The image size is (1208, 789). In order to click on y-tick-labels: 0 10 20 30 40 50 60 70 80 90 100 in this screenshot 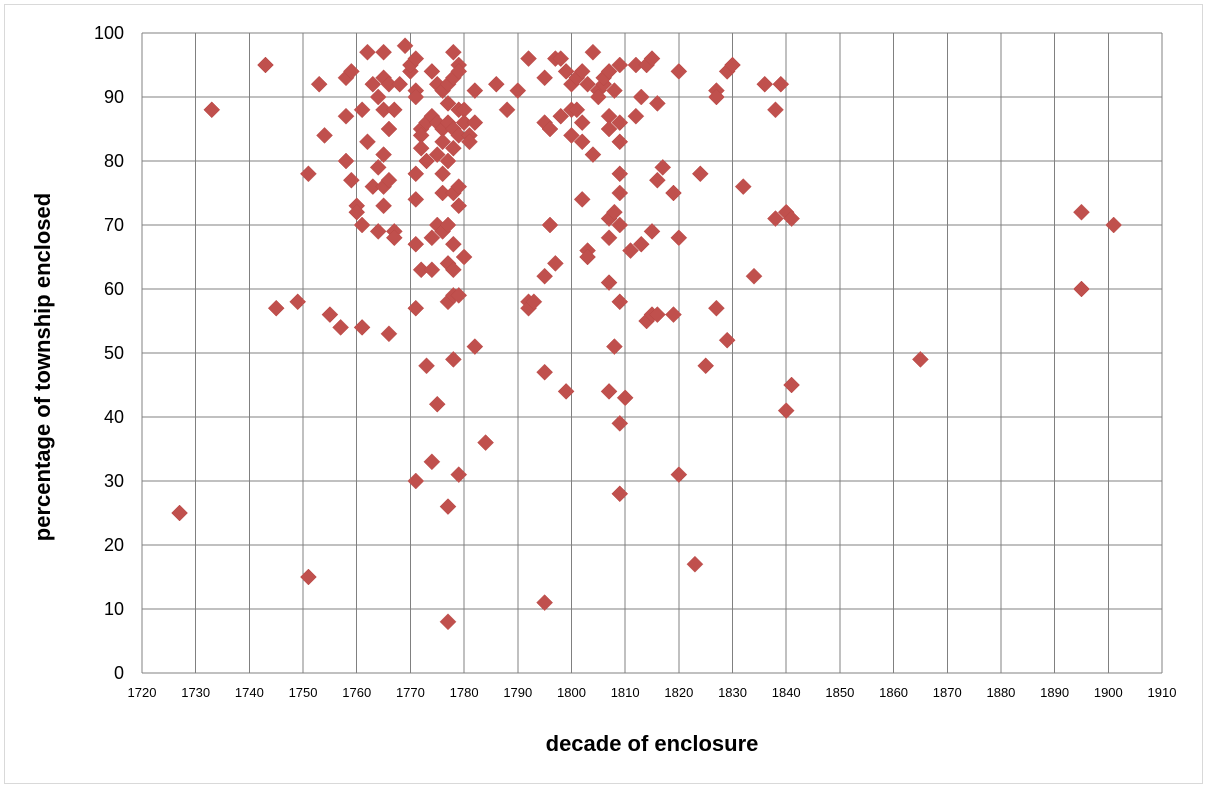, I will do `click(109, 353)`.